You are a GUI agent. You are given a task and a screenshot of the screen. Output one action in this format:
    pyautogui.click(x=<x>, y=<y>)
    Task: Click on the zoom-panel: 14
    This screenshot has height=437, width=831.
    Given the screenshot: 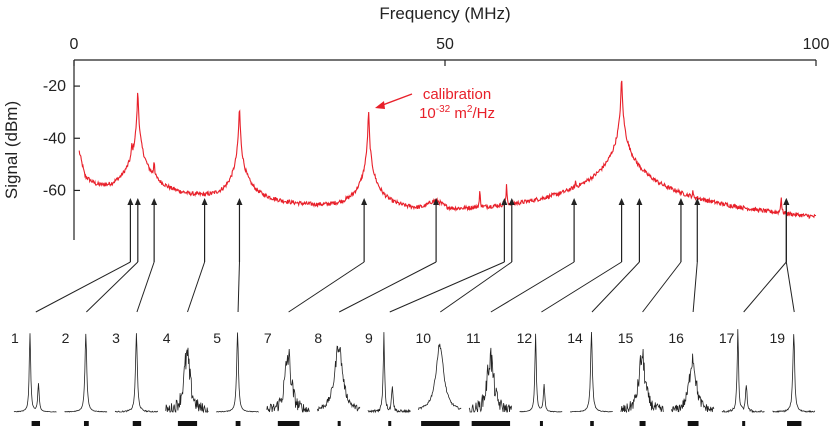 What is the action you would take?
    pyautogui.click(x=603, y=343)
    